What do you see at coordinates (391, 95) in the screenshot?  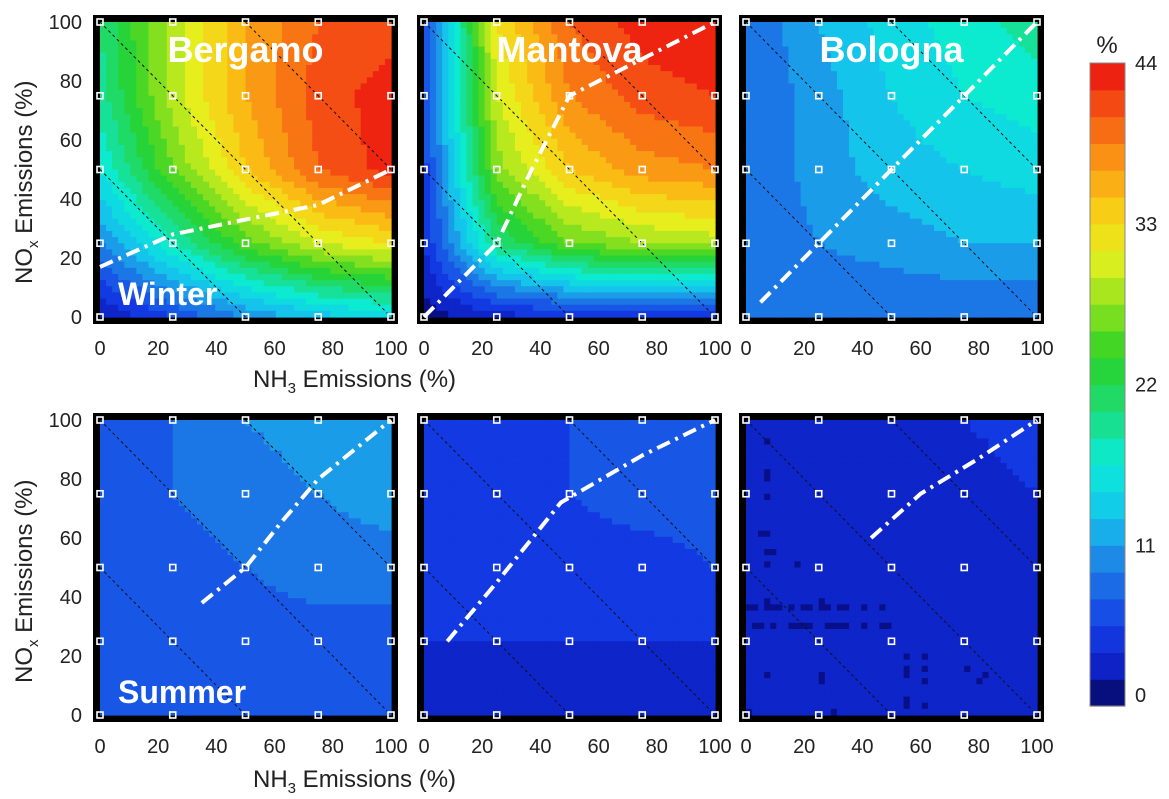 I see `simulation-point-marker` at bounding box center [391, 95].